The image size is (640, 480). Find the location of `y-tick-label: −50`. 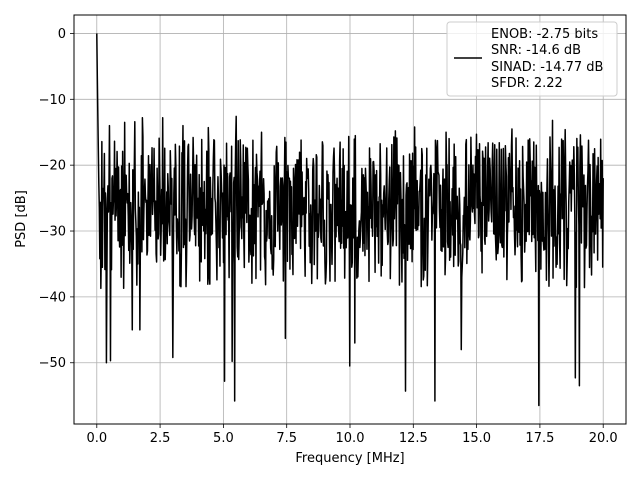

y-tick-label: −50 is located at coordinates (52, 363).